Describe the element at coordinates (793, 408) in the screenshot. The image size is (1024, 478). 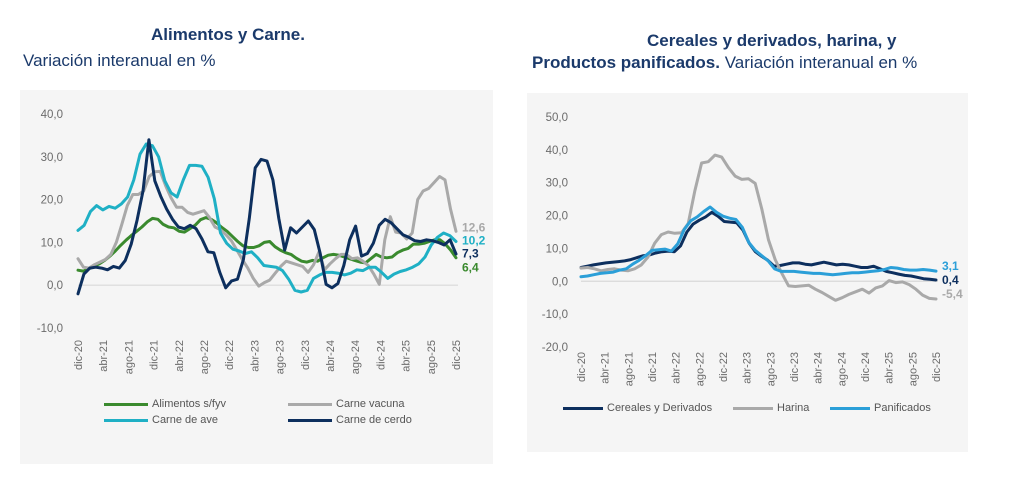
I see `legend-label: Harina` at that location.